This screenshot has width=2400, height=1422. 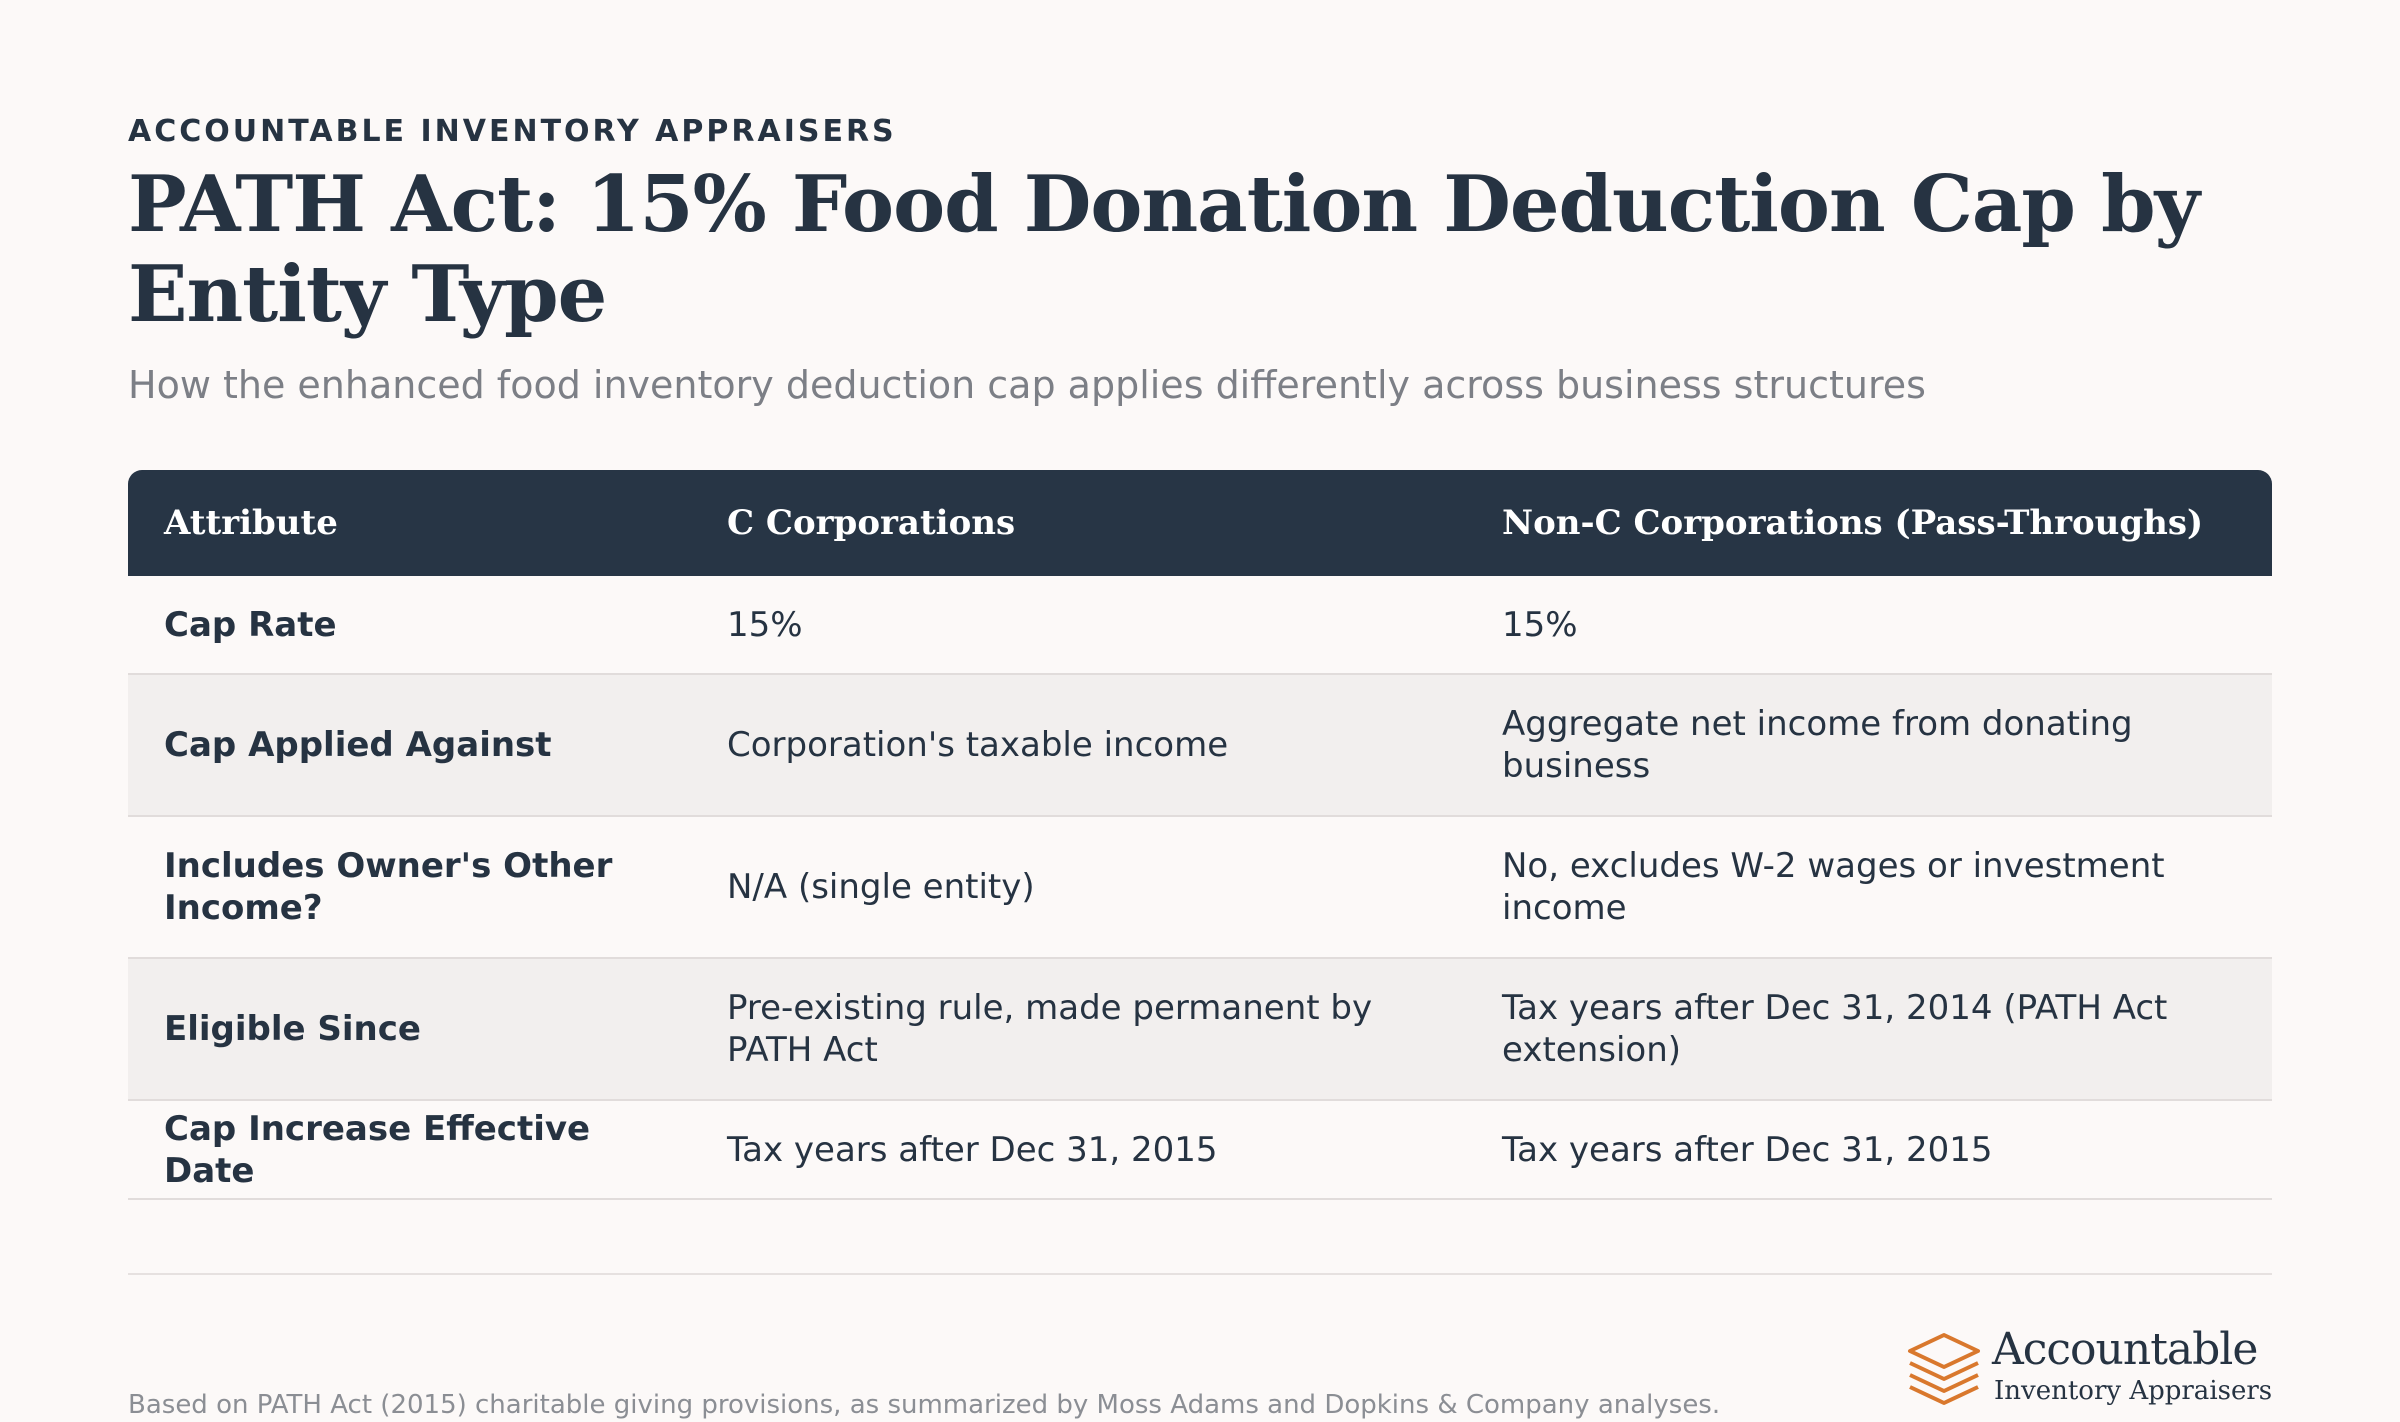 I want to click on row-c-corp-value: Tax years after Dec 31, 2015, so click(x=1078, y=1150).